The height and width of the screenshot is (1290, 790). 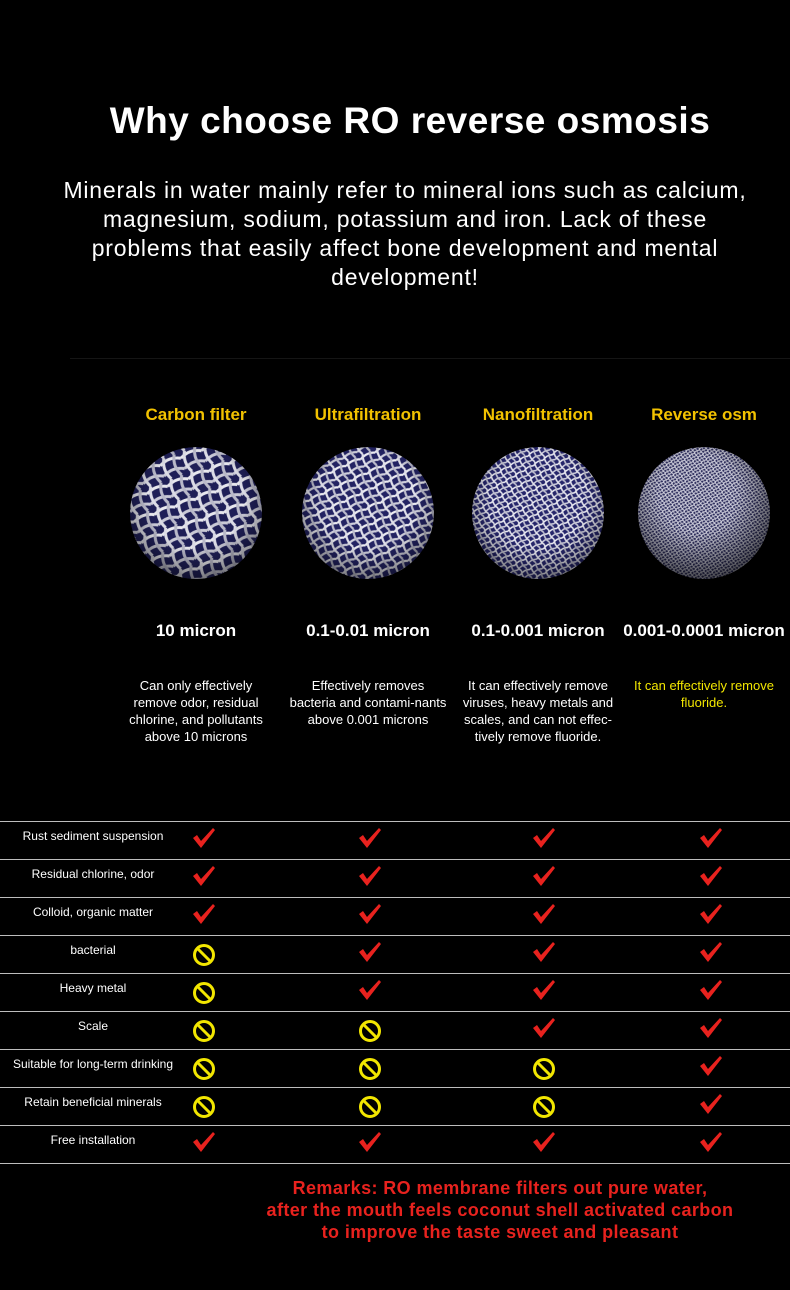 I want to click on table-row: Heavy metal, so click(x=395, y=992).